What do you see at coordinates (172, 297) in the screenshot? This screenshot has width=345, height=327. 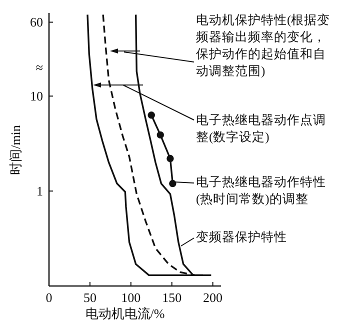 I see `x-tick-label: 150` at bounding box center [172, 297].